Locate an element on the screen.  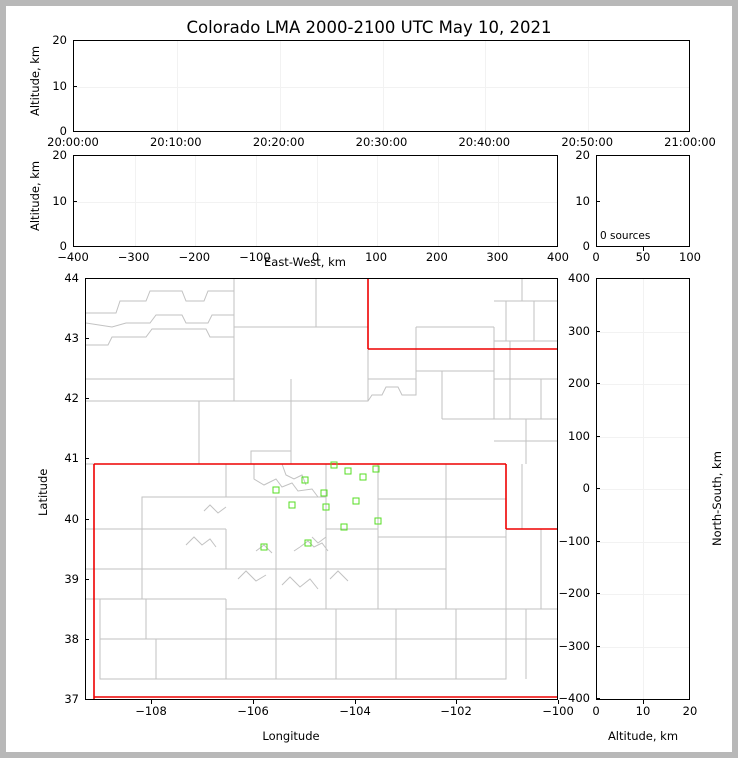
xtick-label: 300 is located at coordinates (497, 257).